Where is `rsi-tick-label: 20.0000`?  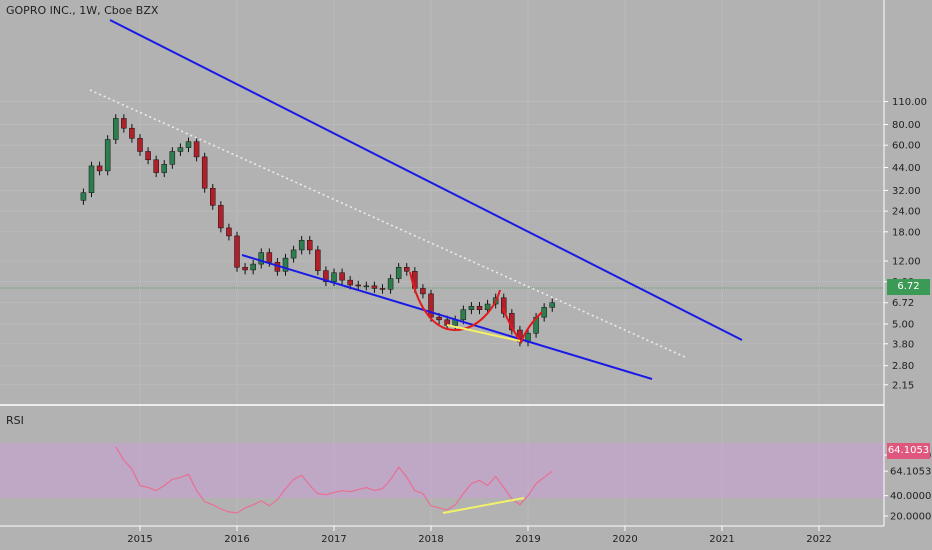
rsi-tick-label: 20.0000 is located at coordinates (910, 517).